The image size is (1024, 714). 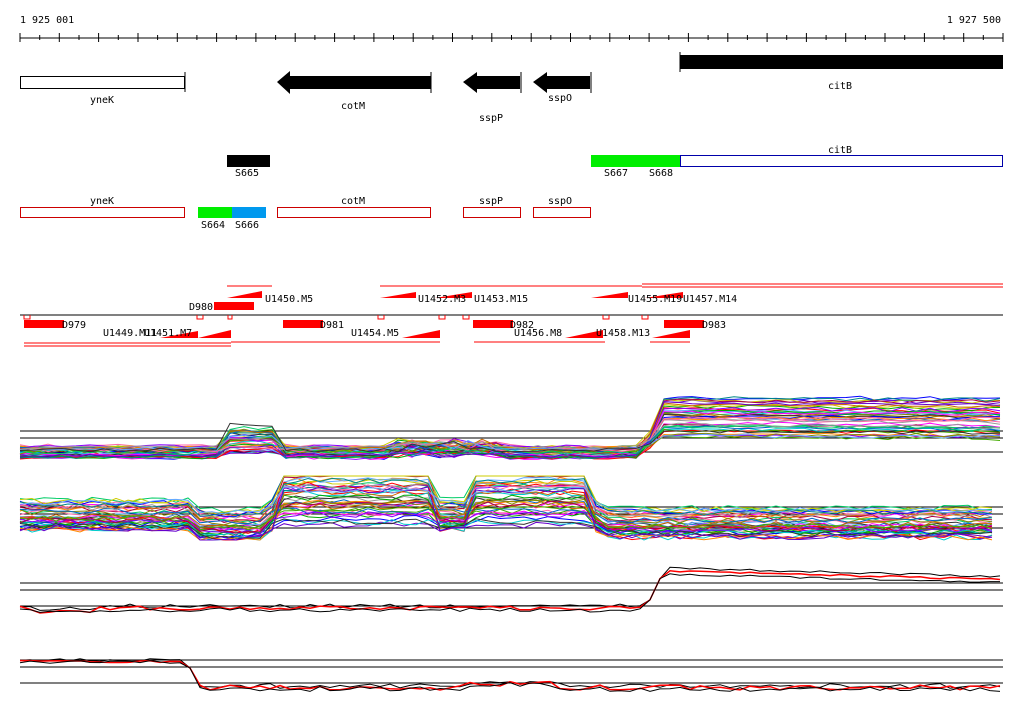 What do you see at coordinates (511, 37) in the screenshot?
I see `ruler-ticks` at bounding box center [511, 37].